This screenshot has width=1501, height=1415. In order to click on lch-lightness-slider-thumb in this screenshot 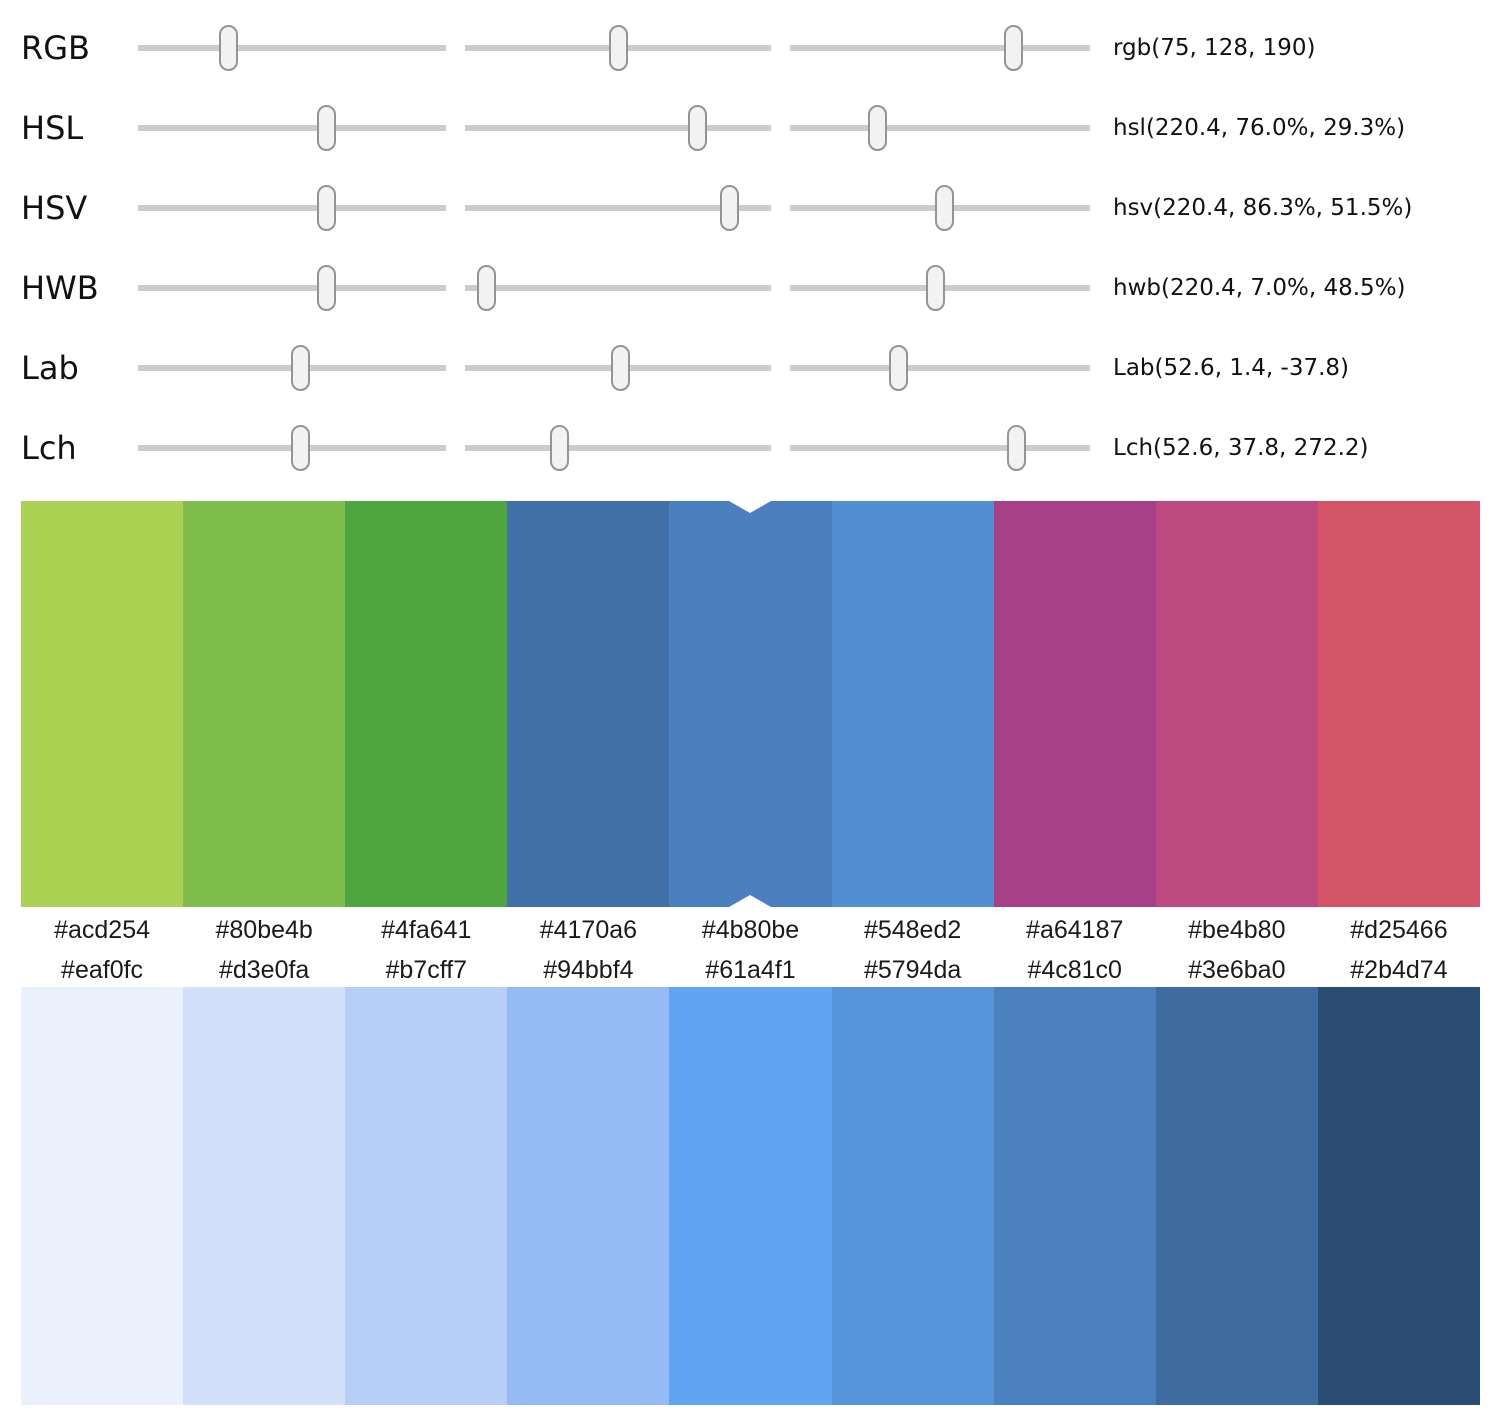, I will do `click(300, 448)`.